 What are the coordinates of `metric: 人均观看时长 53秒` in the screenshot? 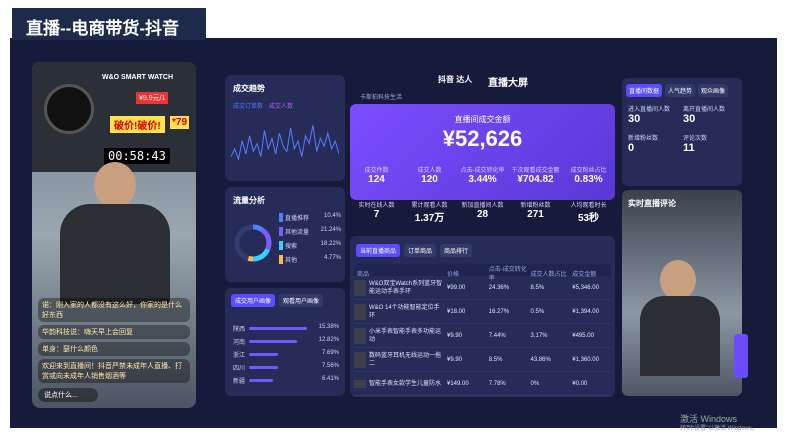 It's located at (588, 216).